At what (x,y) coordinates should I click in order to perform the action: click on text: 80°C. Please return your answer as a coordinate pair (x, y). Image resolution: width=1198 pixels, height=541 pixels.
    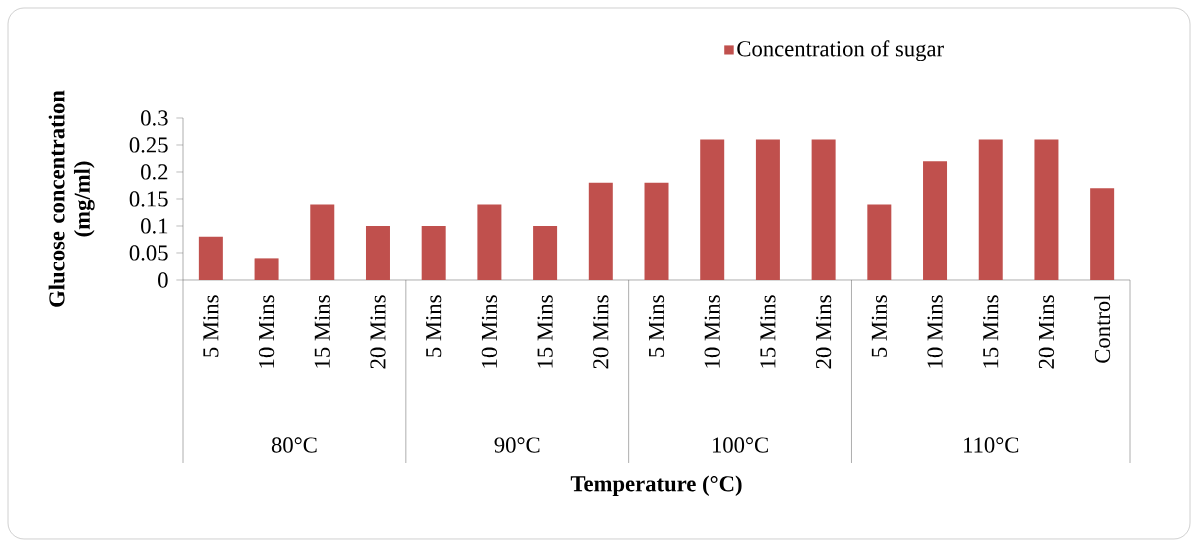
    Looking at the image, I should click on (294, 445).